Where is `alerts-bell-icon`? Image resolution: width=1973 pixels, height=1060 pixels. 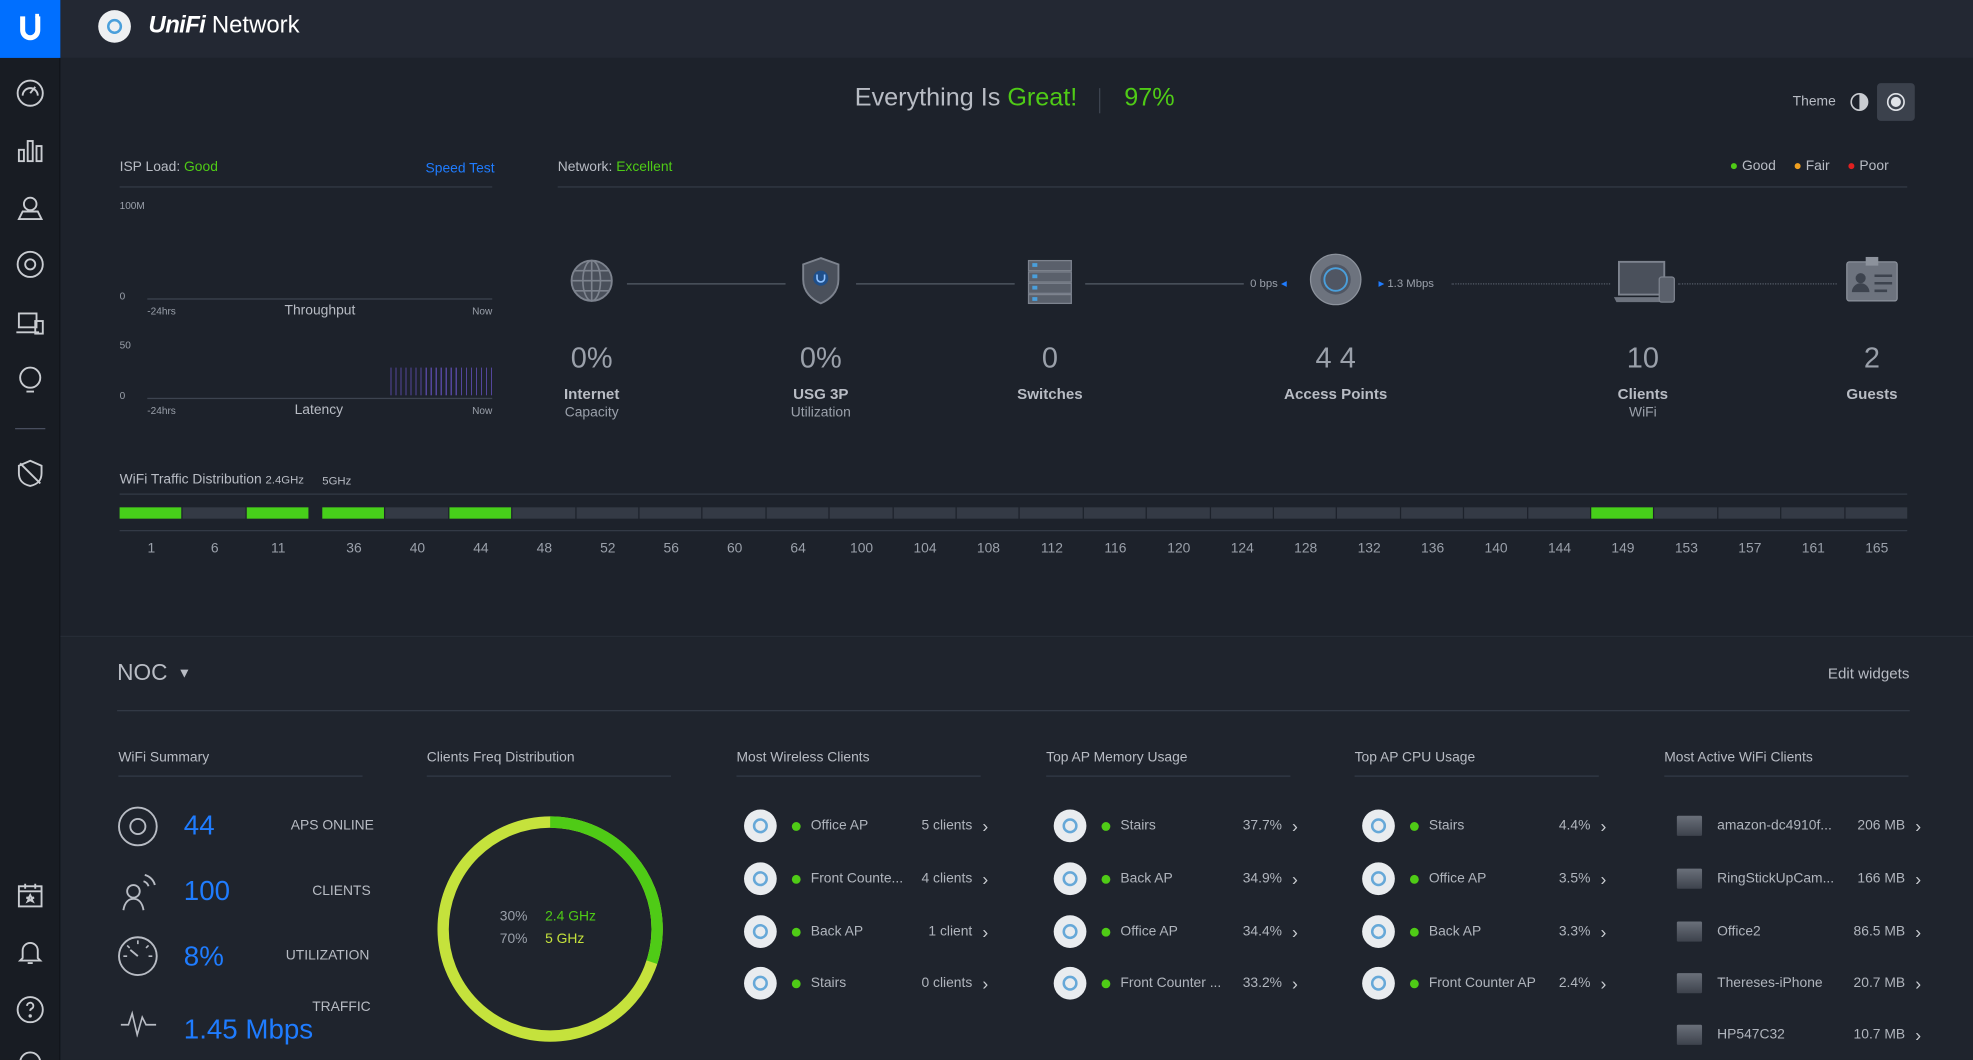 alerts-bell-icon is located at coordinates (30, 951).